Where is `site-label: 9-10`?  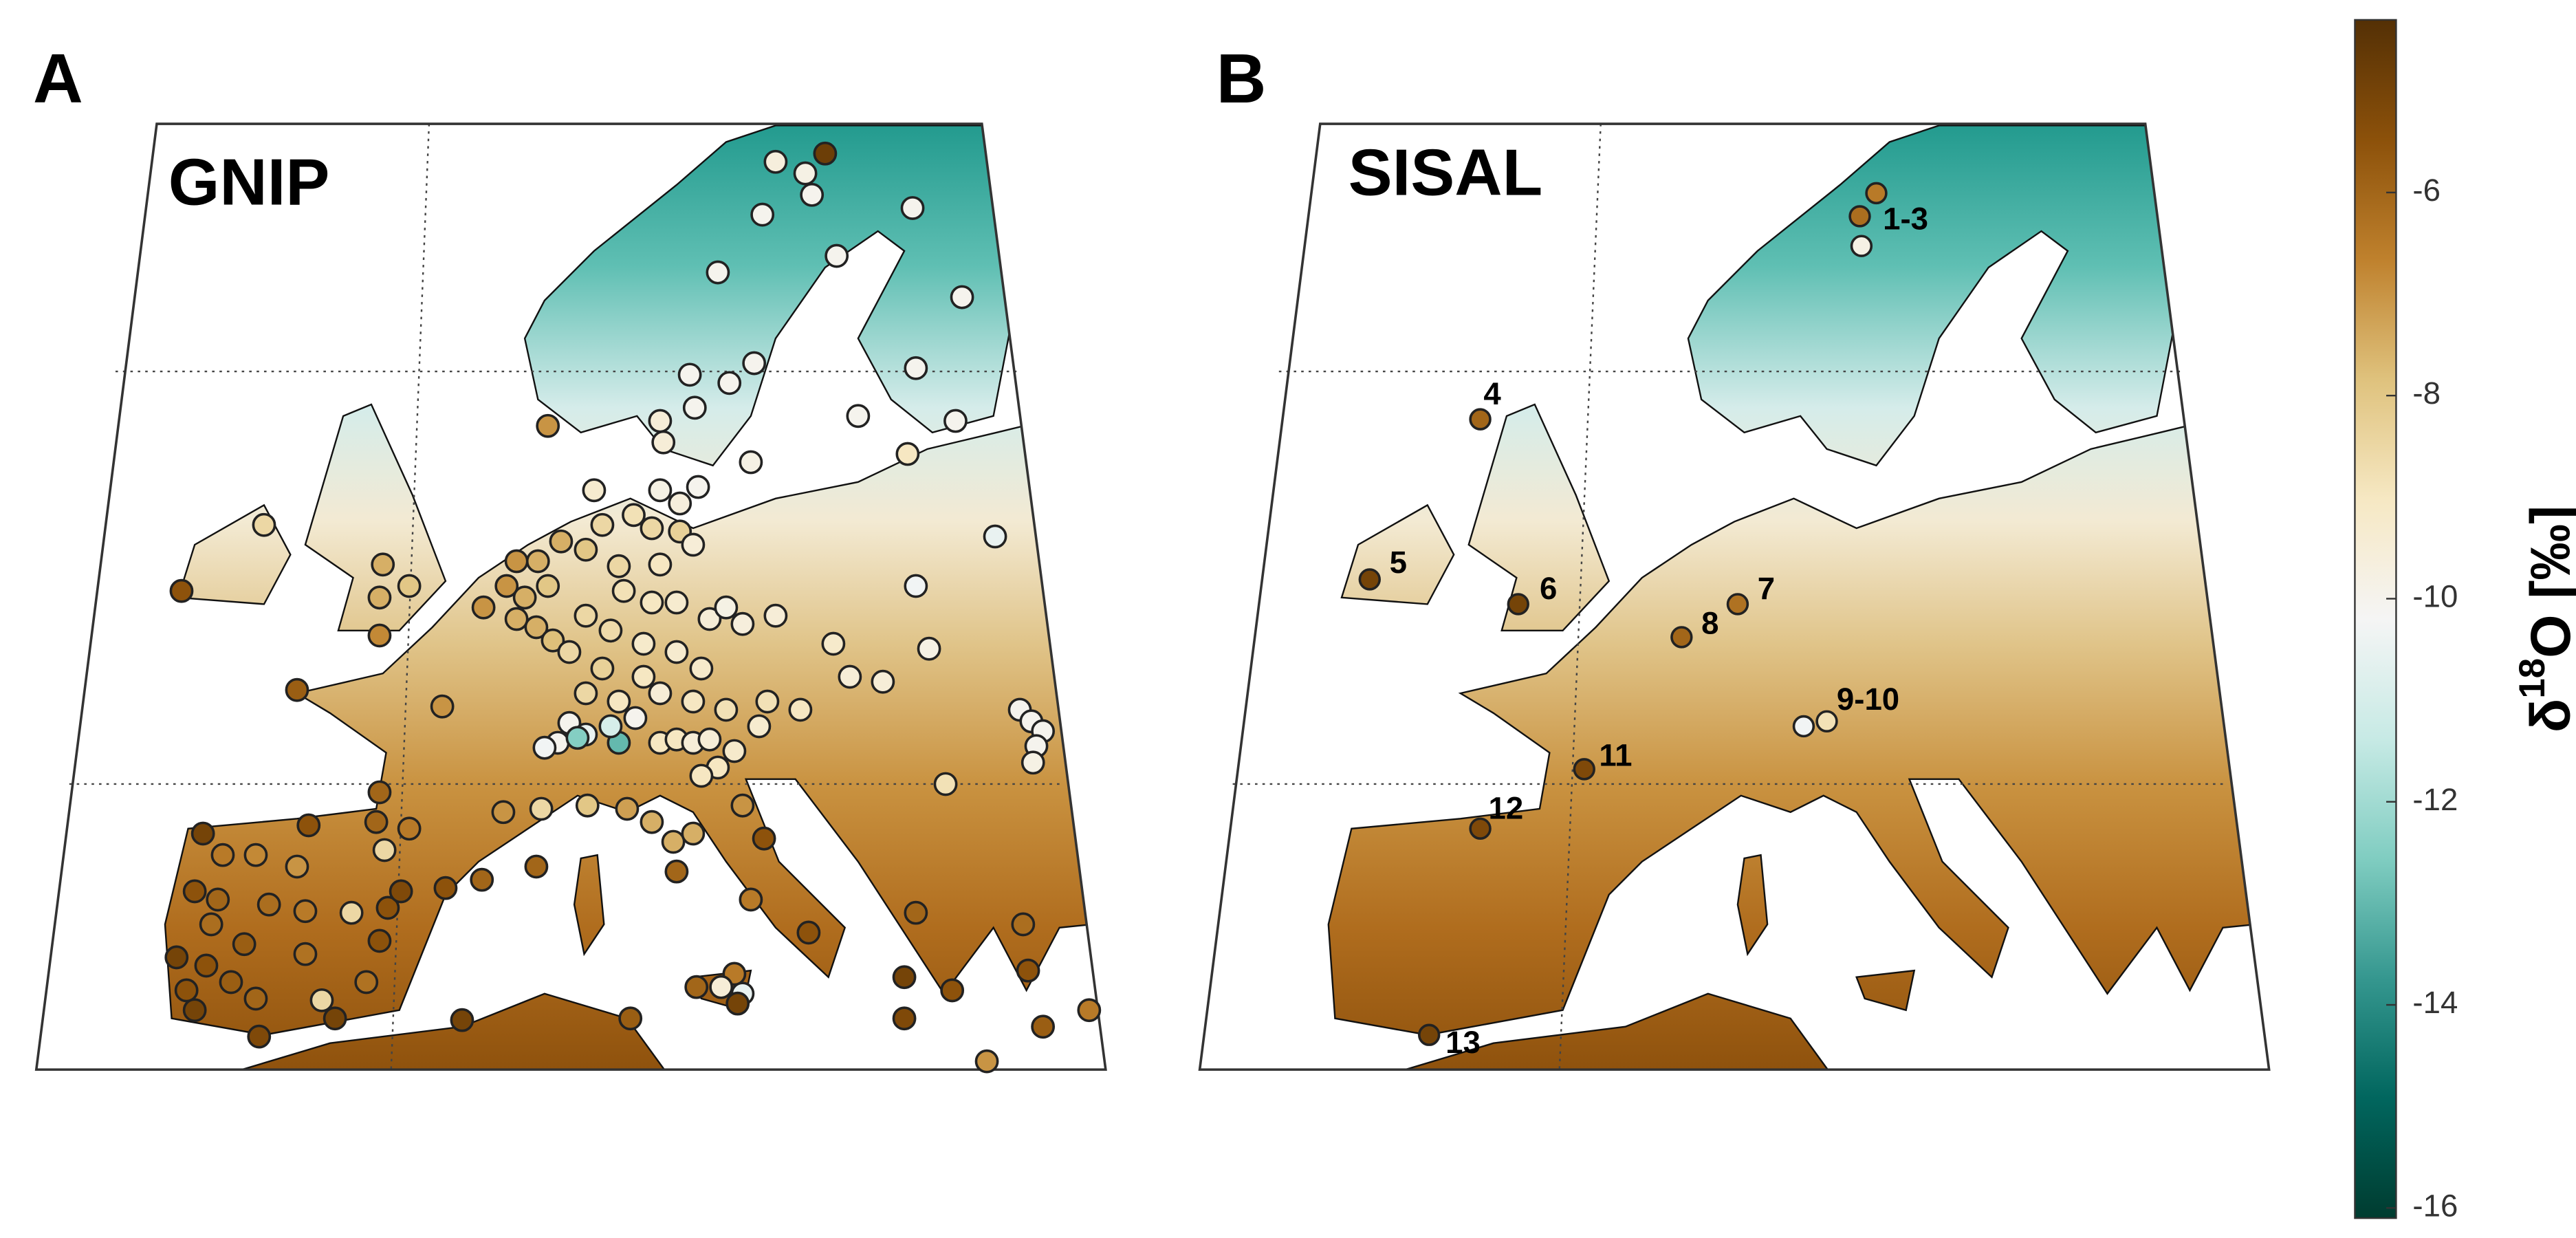 site-label: 9-10 is located at coordinates (1868, 699).